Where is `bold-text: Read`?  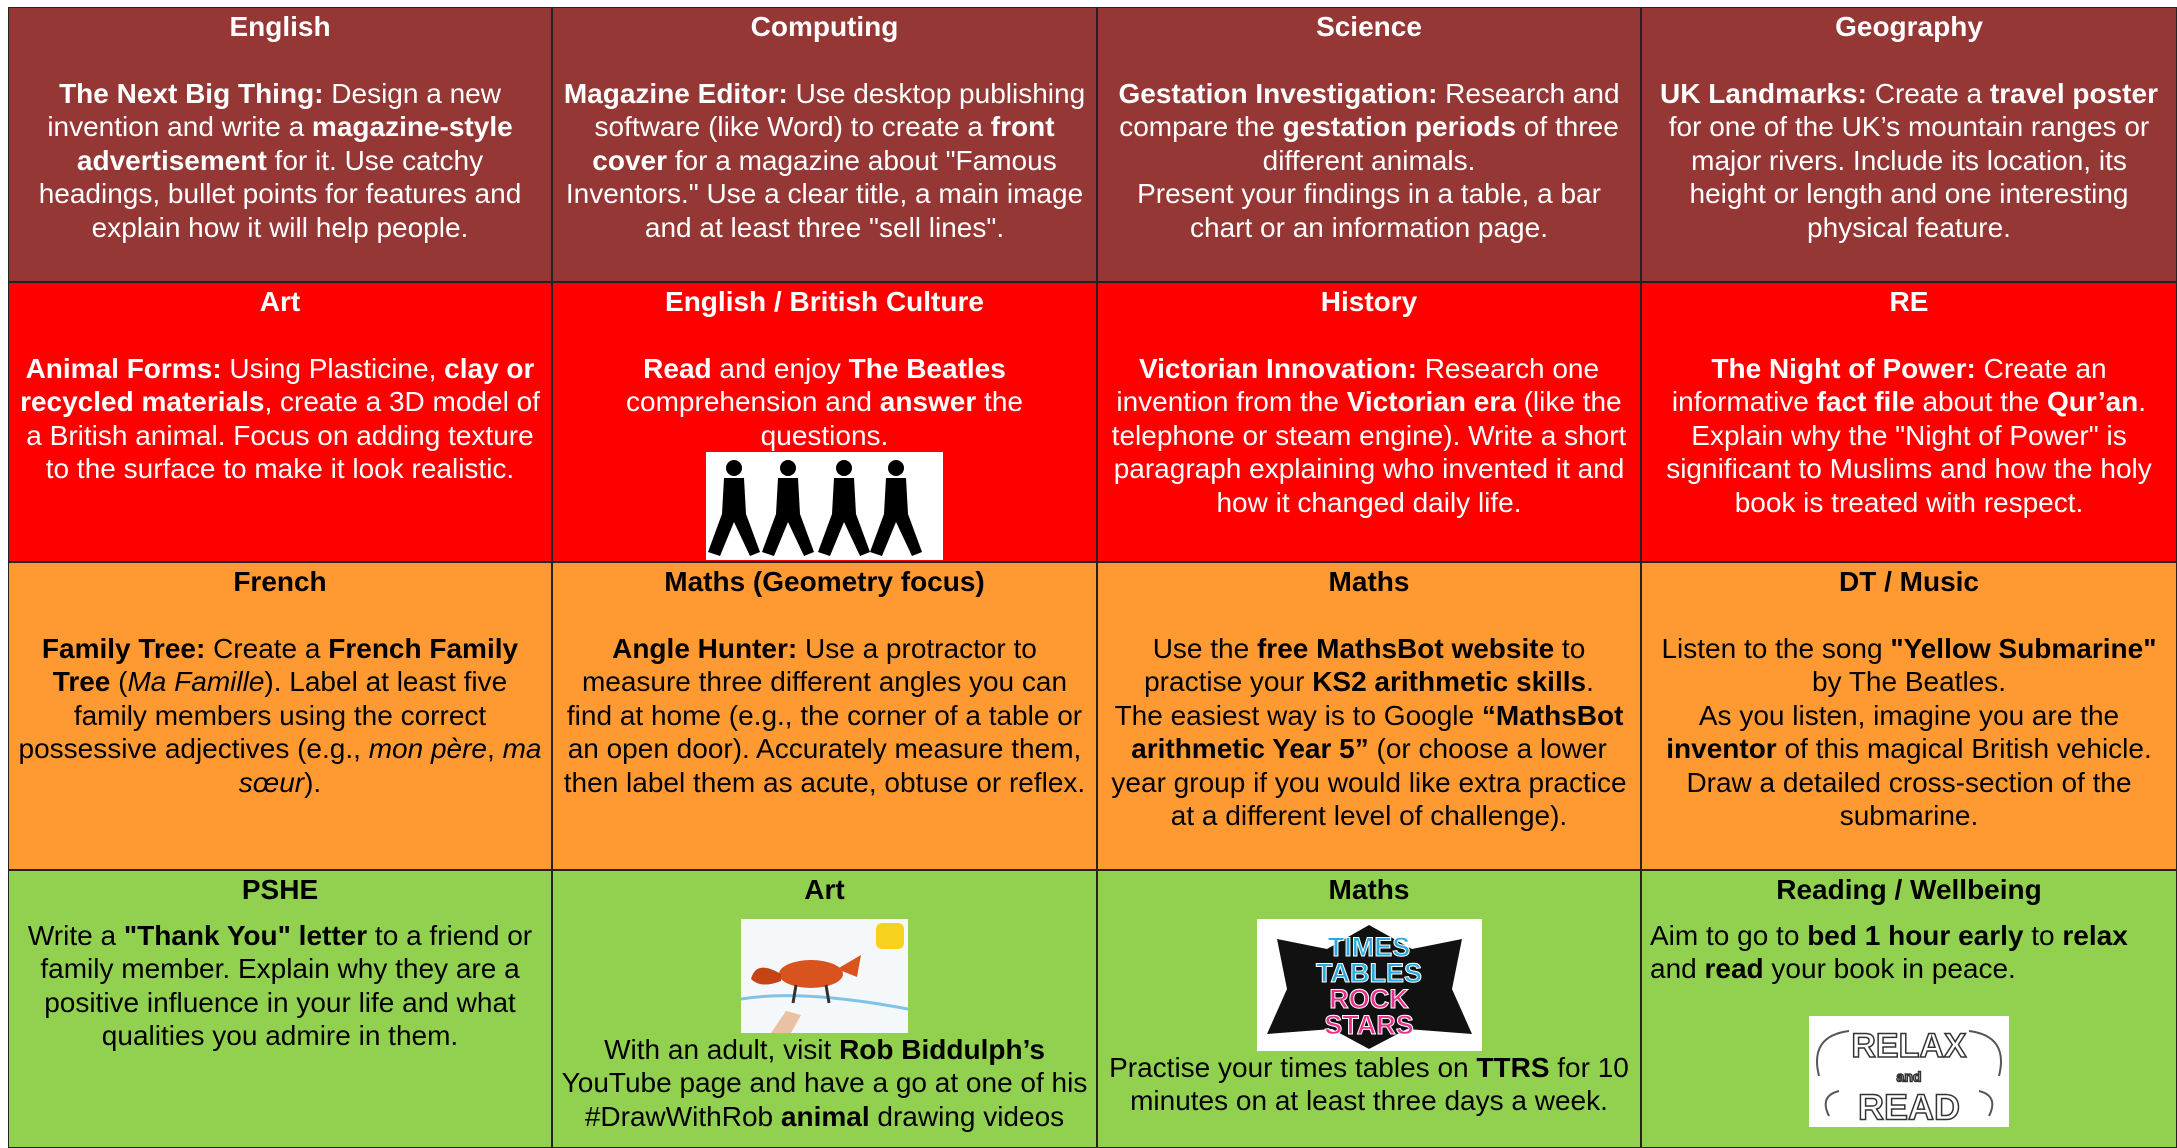 bold-text: Read is located at coordinates (677, 368).